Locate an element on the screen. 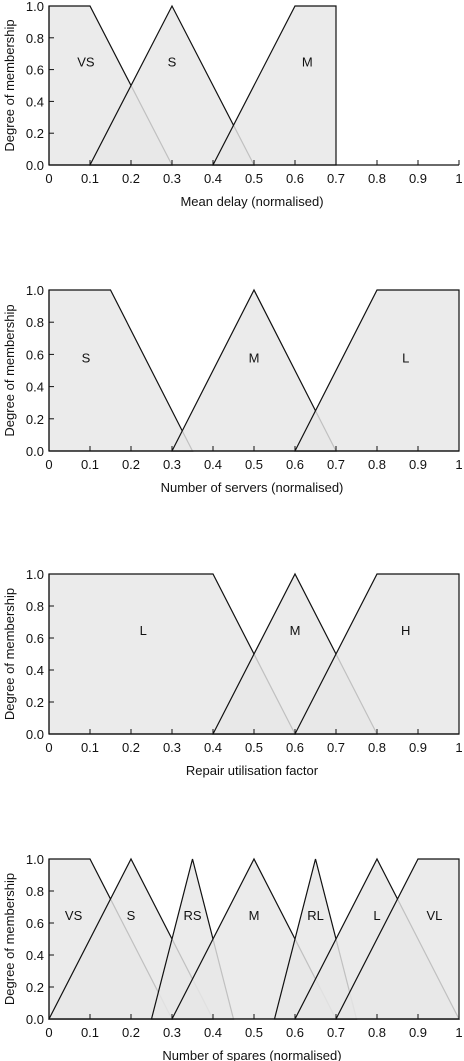 The width and height of the screenshot is (464, 1061). x-axis-title: Number of servers (normalised) is located at coordinates (252, 487).